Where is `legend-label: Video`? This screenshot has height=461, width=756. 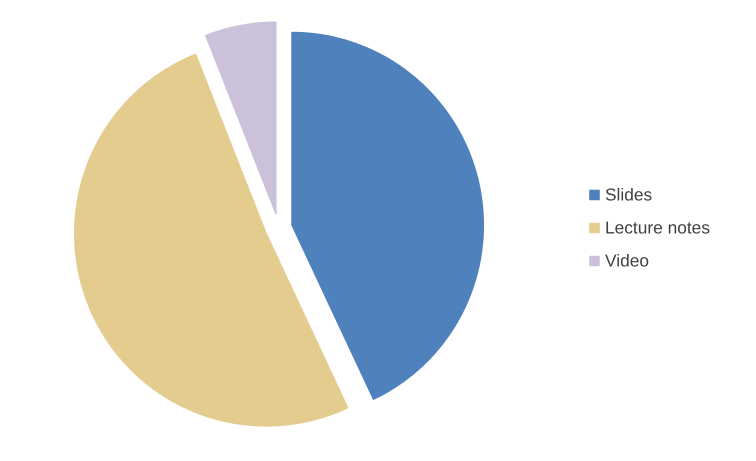 legend-label: Video is located at coordinates (626, 260).